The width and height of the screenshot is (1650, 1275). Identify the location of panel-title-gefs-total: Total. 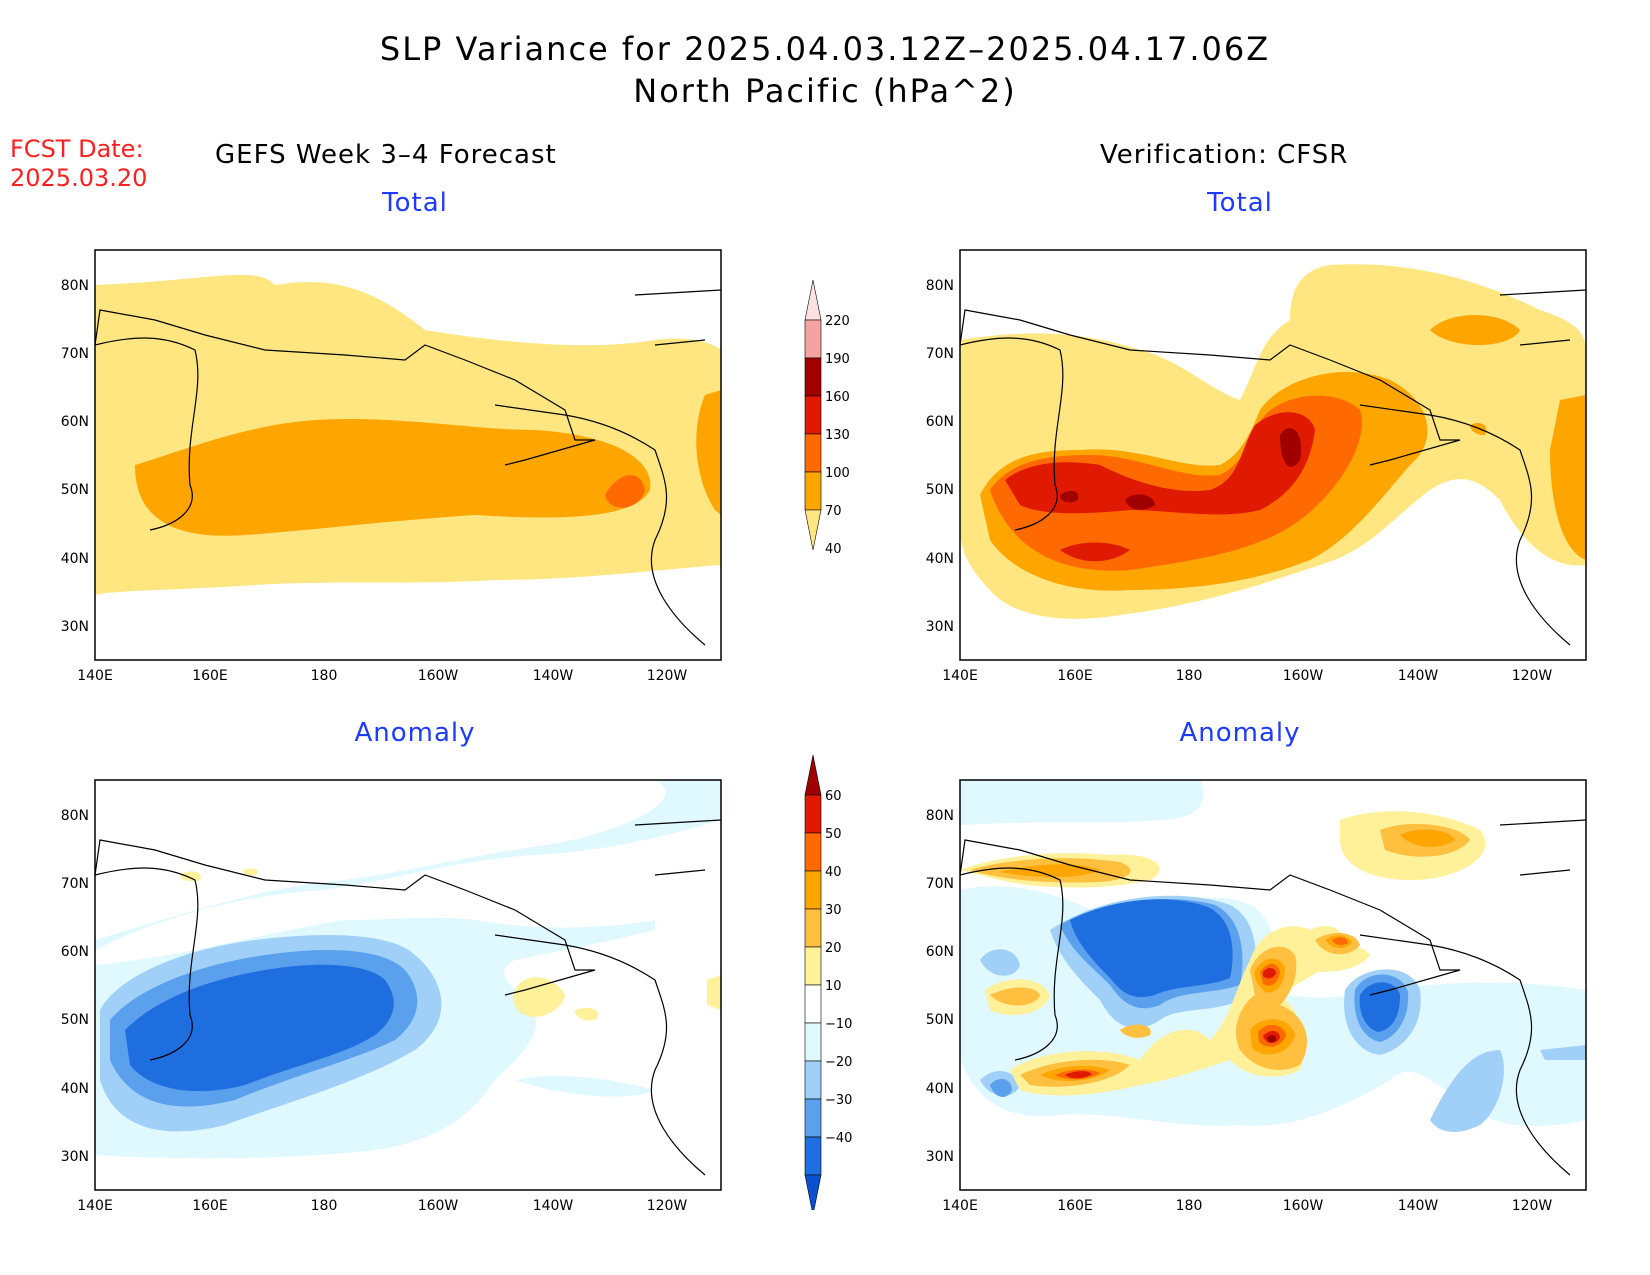
(415, 203).